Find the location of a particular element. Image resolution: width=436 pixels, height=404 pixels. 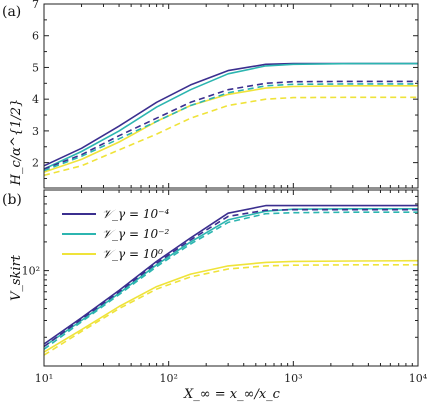

legend-label-2: 𝒱_γ = 10⁻² is located at coordinates (135, 234).